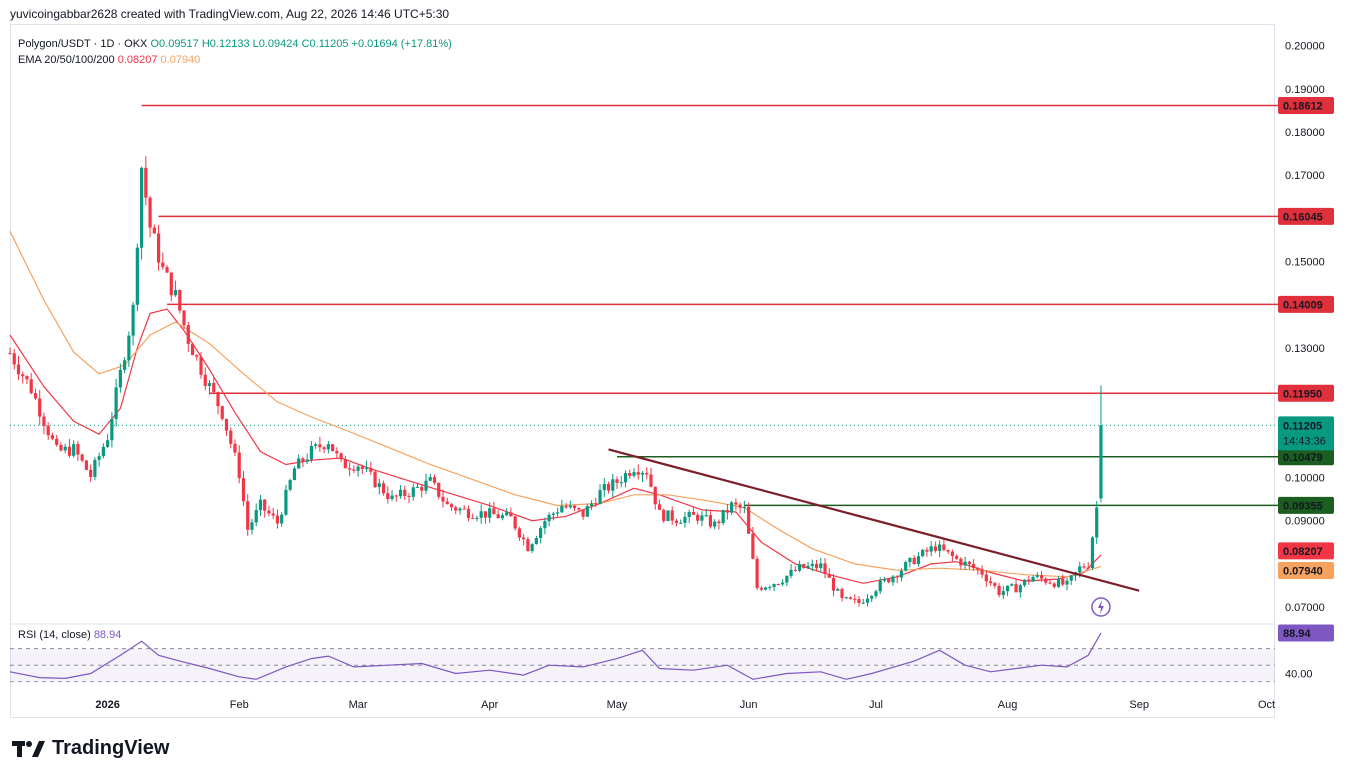  What do you see at coordinates (66, 60) in the screenshot?
I see `ema-label: EMA 20/50/100/200` at bounding box center [66, 60].